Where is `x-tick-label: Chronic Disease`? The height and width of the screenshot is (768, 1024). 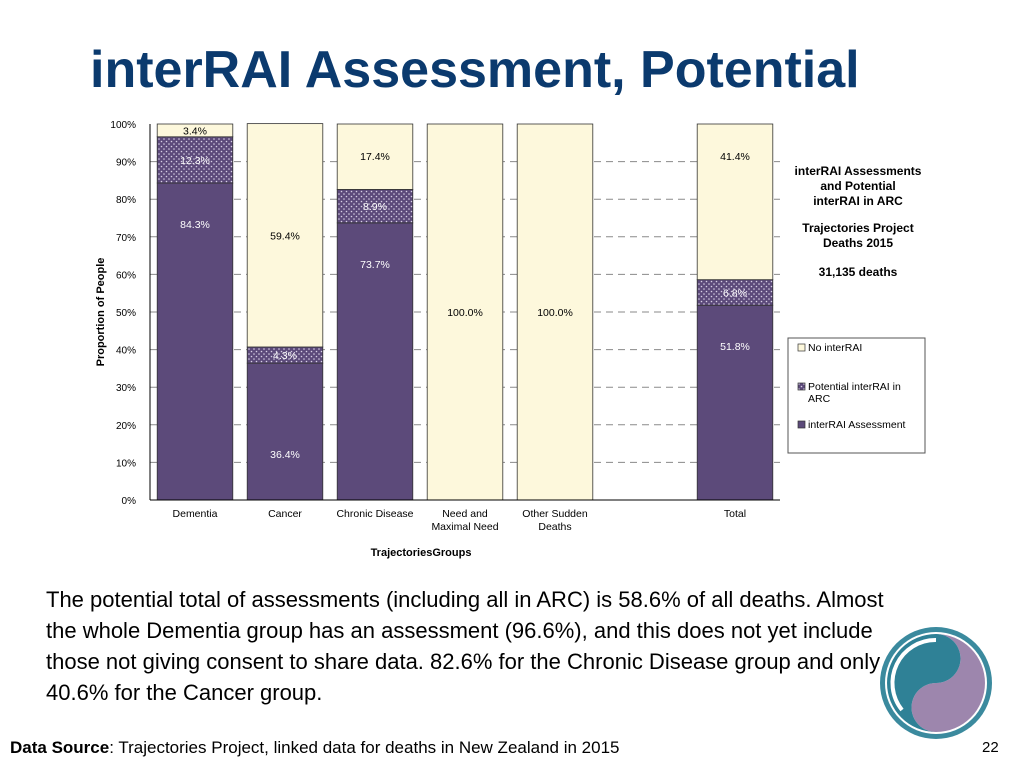
x-tick-label: Chronic Disease is located at coordinates (374, 514).